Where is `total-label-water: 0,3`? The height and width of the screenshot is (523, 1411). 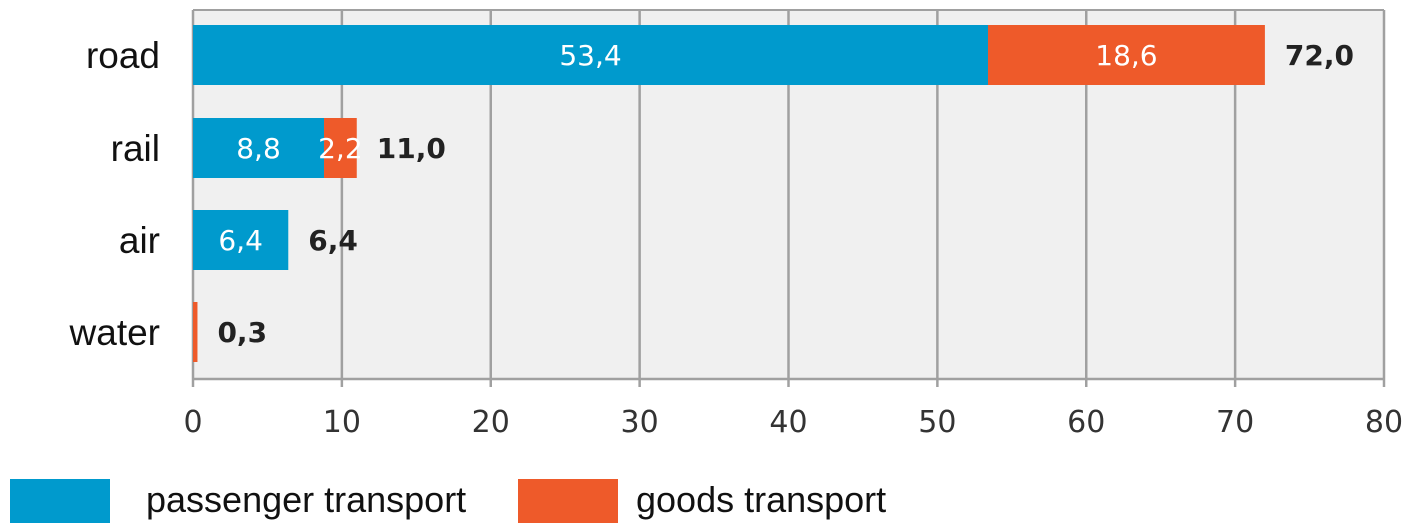 total-label-water: 0,3 is located at coordinates (242, 332).